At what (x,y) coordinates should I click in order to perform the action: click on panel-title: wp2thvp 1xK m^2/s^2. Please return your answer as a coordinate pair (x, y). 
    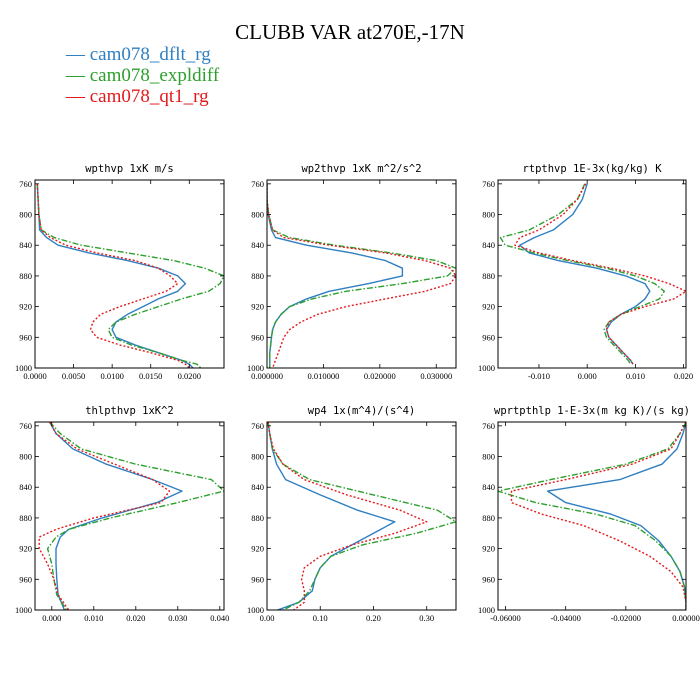
    Looking at the image, I should click on (361, 169).